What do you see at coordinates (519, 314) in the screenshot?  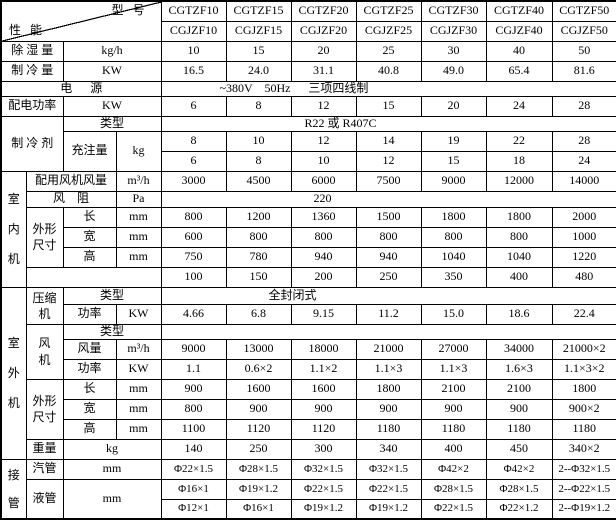 I see `value-cell: 18.6` at bounding box center [519, 314].